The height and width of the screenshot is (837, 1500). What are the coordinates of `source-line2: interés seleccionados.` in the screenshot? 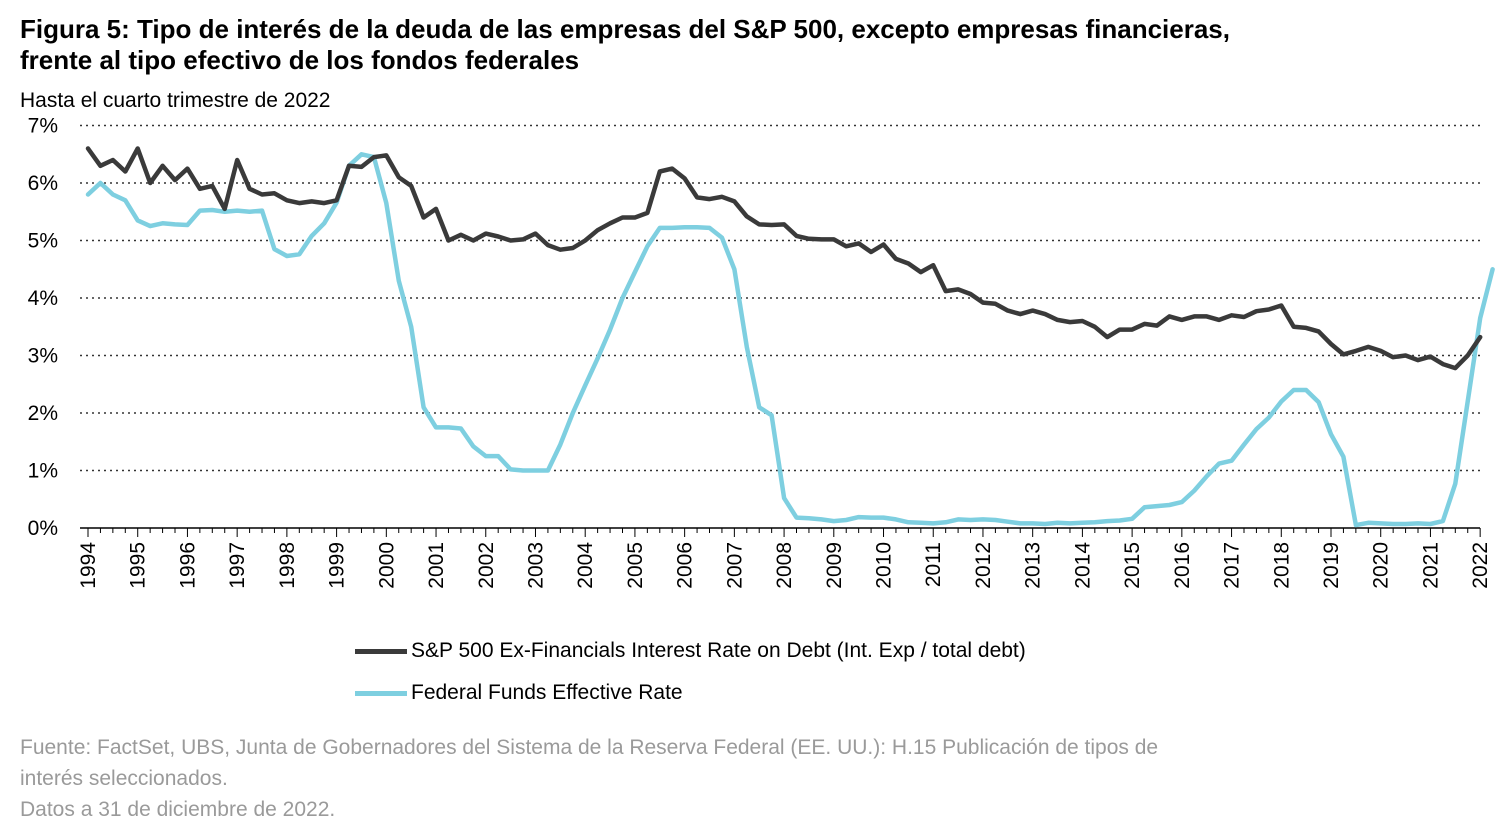 It's located at (124, 778).